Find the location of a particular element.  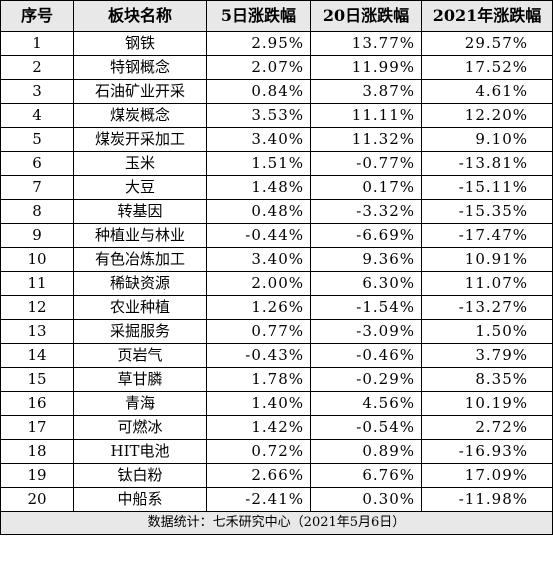

change-20day: 4.56% is located at coordinates (366, 403).